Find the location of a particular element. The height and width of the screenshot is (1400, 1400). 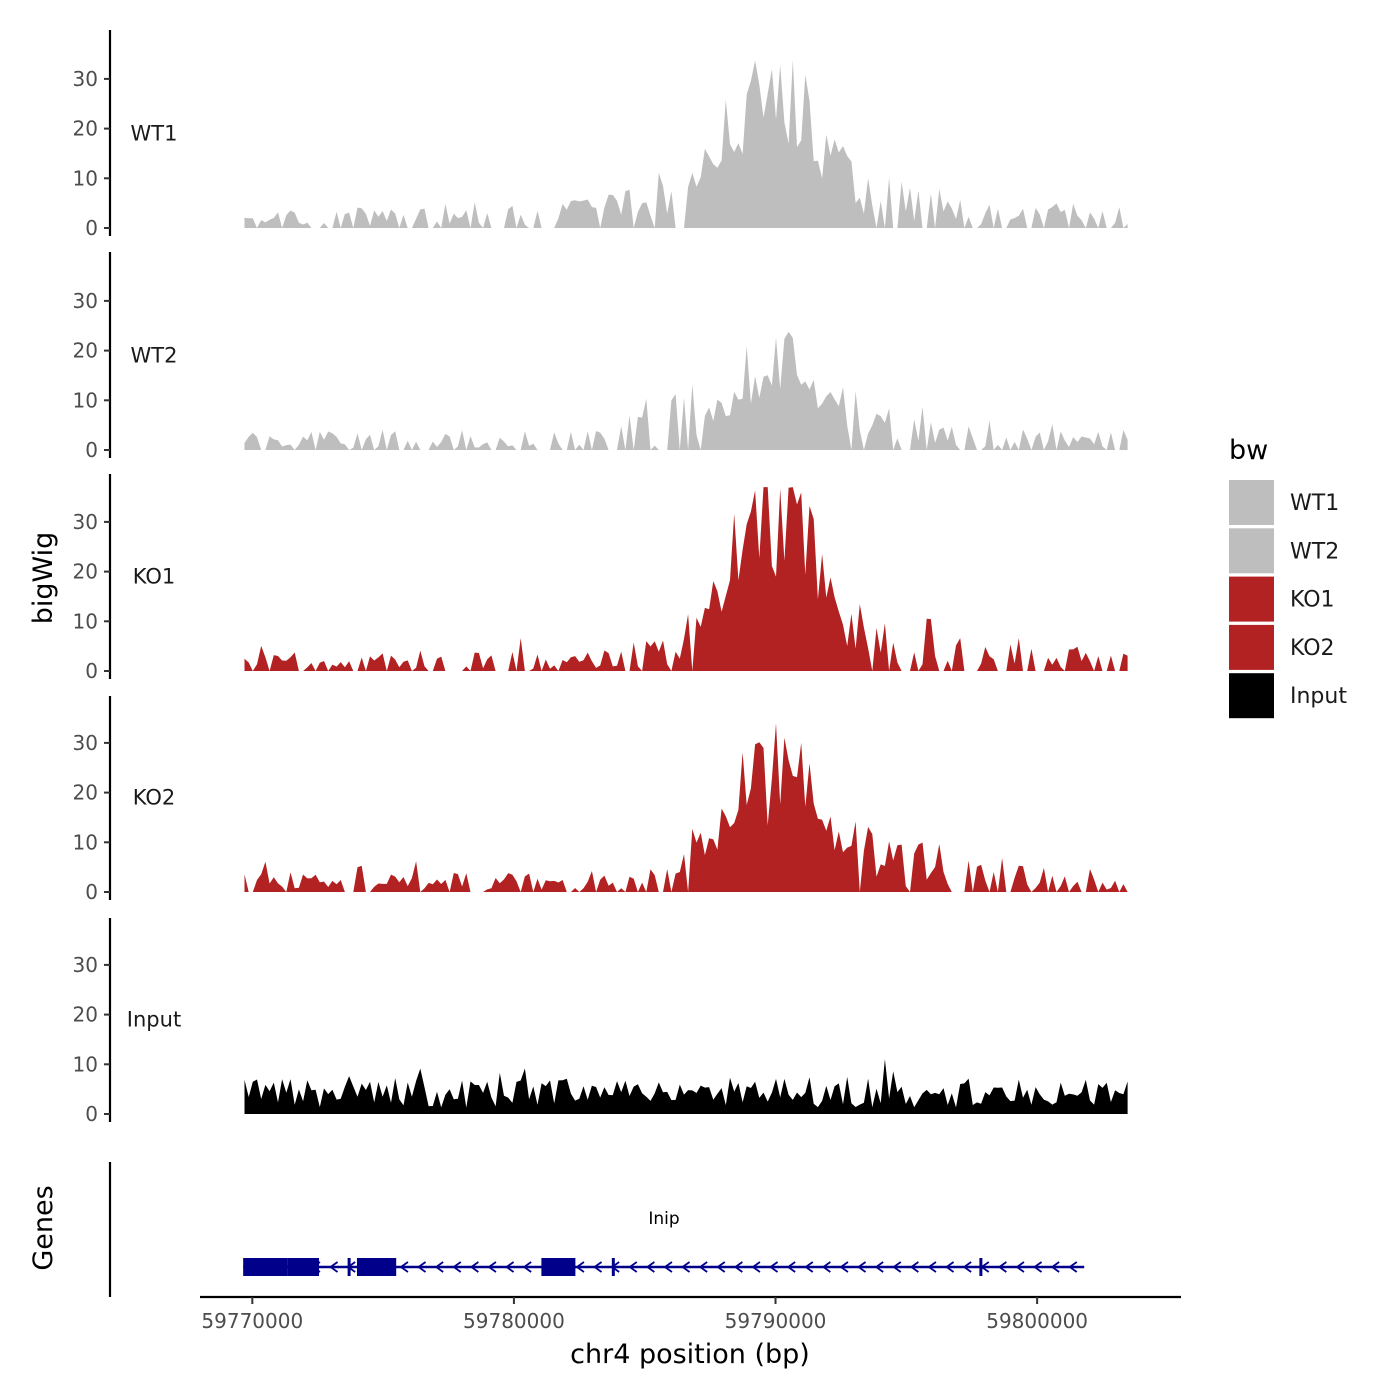

genes-panel-label: Genes is located at coordinates (43, 1227).